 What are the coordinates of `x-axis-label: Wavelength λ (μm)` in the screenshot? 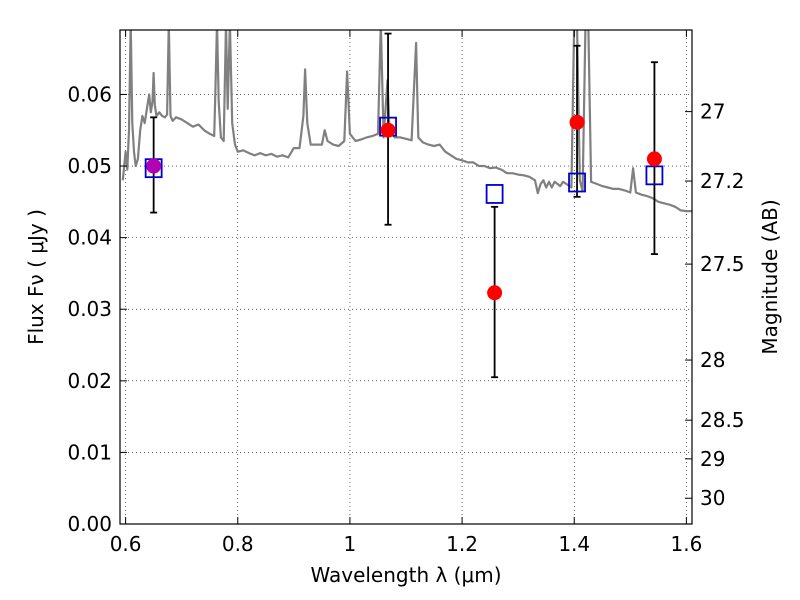 It's located at (405, 575).